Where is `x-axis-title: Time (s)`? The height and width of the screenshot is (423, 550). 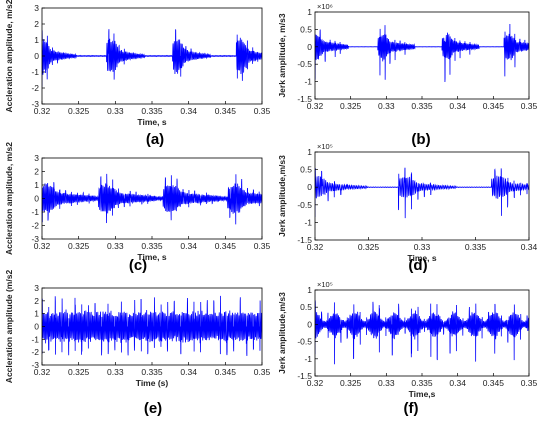
x-axis-title: Time (s) is located at coordinates (152, 383).